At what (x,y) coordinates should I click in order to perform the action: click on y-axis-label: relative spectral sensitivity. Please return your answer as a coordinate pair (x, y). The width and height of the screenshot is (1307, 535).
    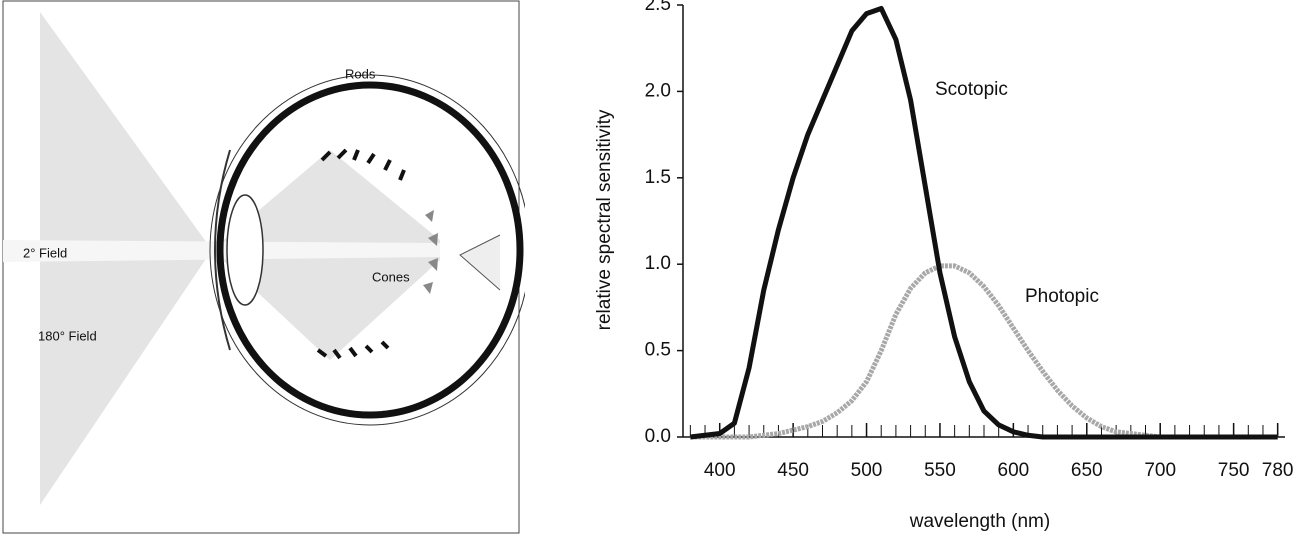
    Looking at the image, I should click on (604, 219).